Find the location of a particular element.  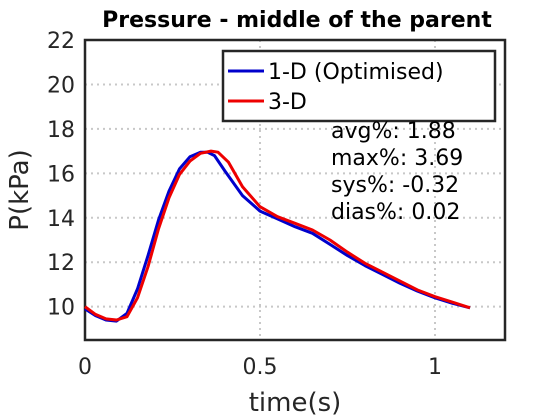

y-tick-label-6: 22 is located at coordinates (61, 41).